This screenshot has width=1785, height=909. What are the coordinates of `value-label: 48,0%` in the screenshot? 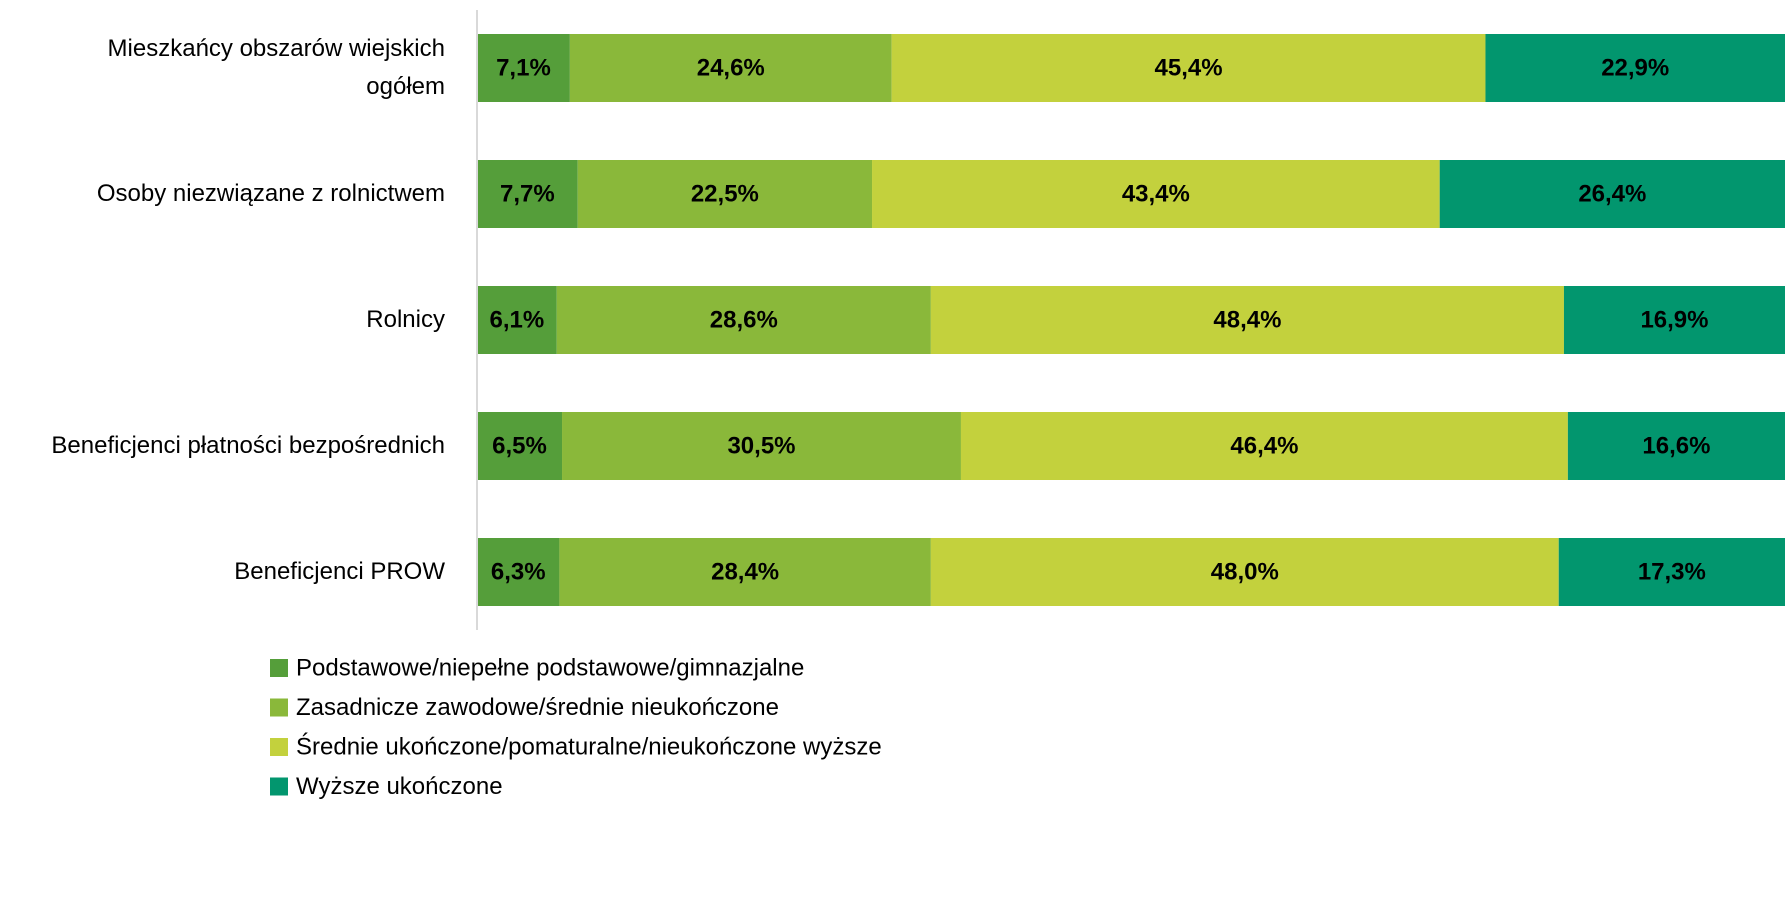 It's located at (1245, 572).